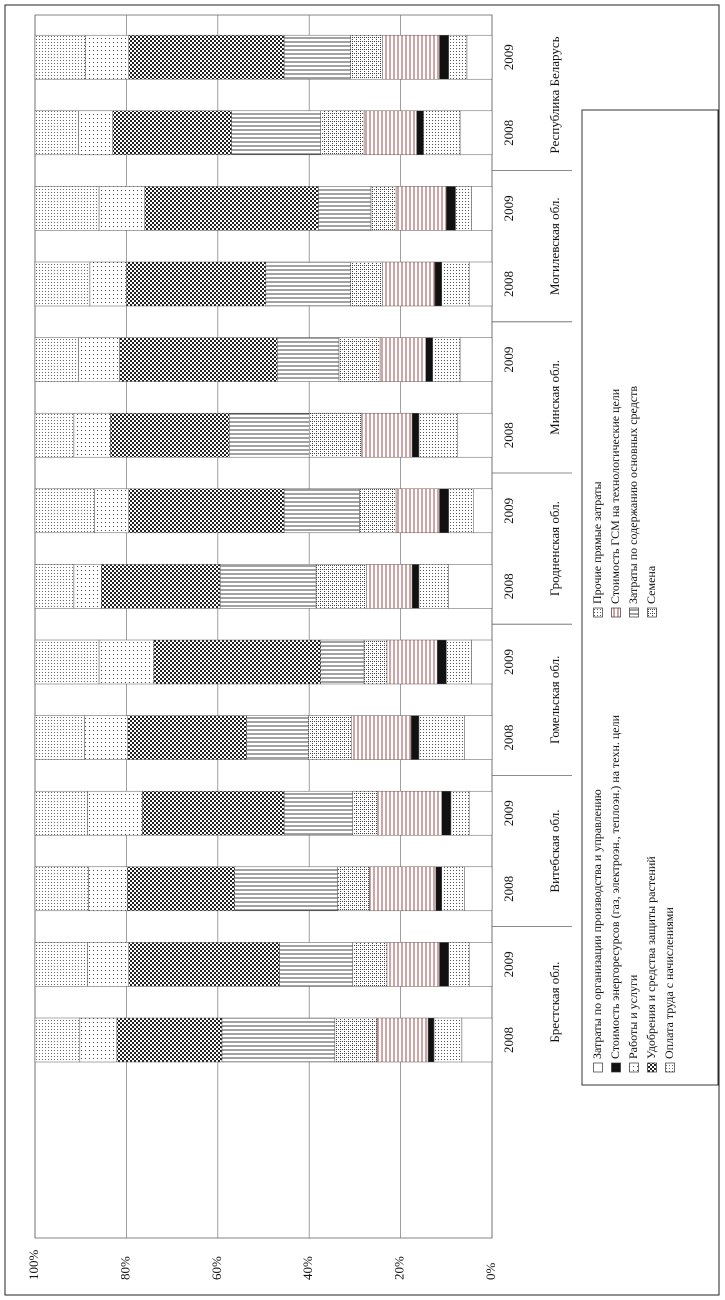  Describe the element at coordinates (554, 700) in the screenshot. I see `group-label: Гомельская обл.` at that location.